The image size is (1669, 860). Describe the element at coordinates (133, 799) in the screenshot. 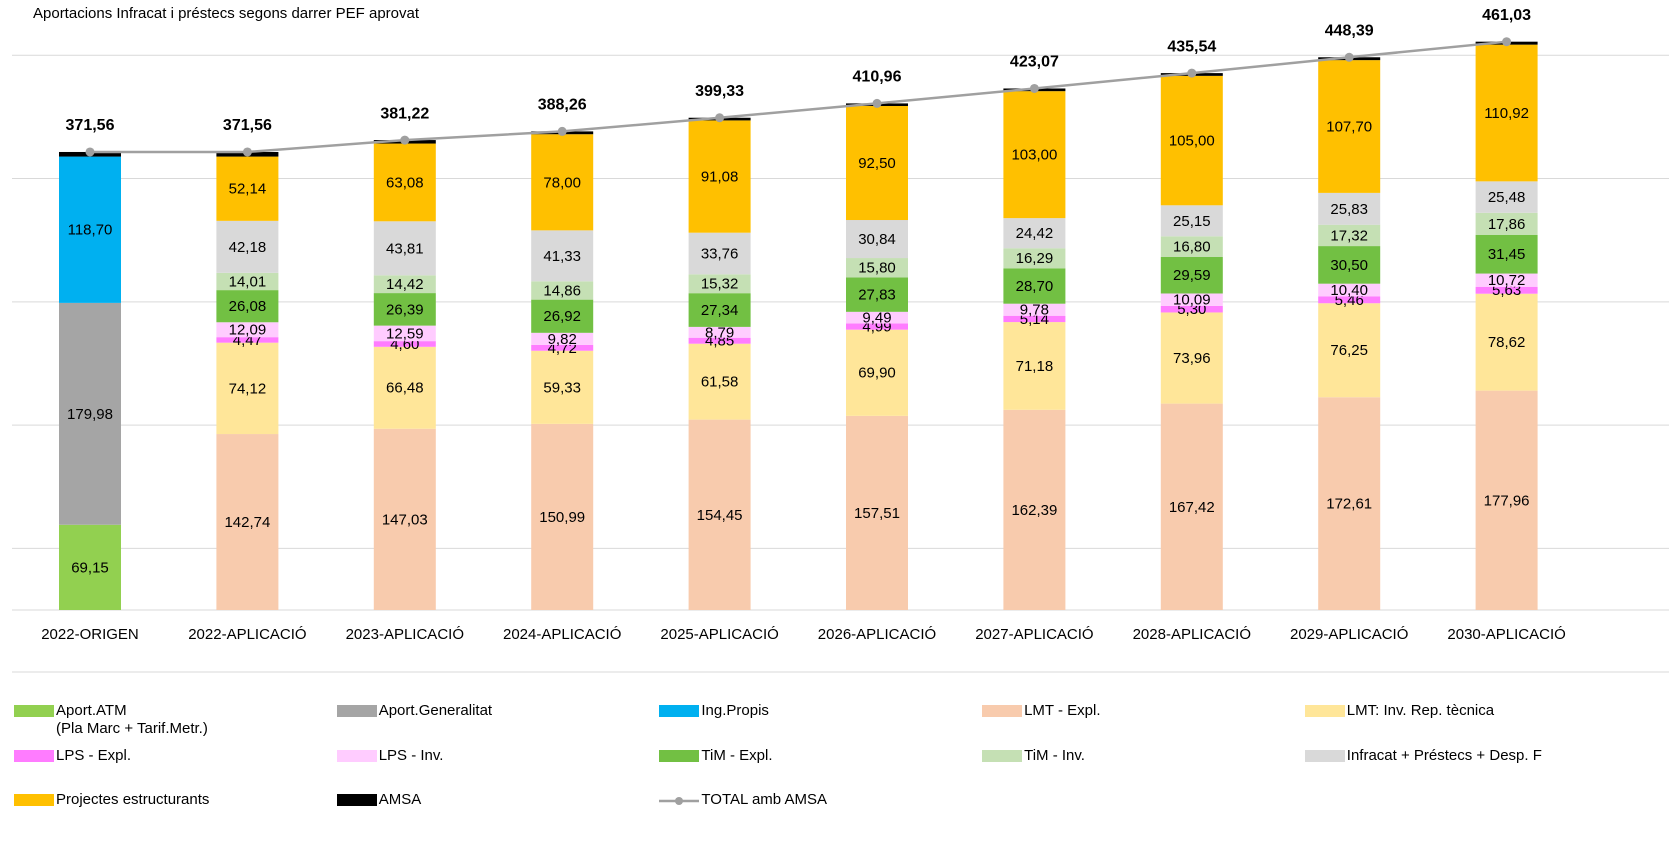

I see `legend-label: Projectes estructurants` at that location.